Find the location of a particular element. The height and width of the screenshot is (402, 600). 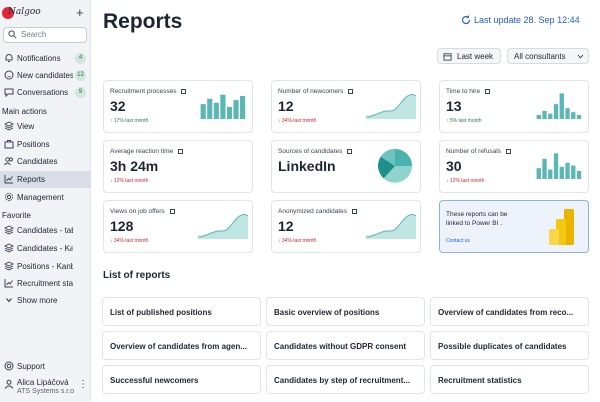

report-link: Possible duplicates of candidates is located at coordinates (509, 345).